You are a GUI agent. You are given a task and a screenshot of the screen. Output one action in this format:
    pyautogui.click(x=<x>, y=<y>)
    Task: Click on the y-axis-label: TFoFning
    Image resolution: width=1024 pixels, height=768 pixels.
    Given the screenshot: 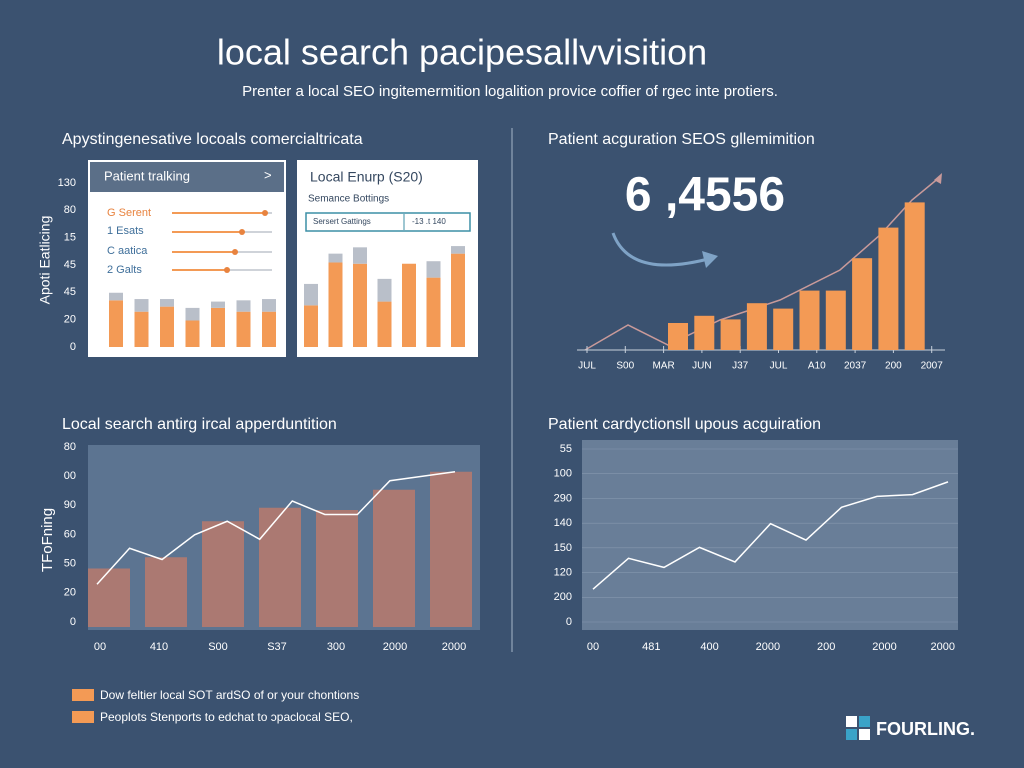 What is the action you would take?
    pyautogui.click(x=47, y=540)
    